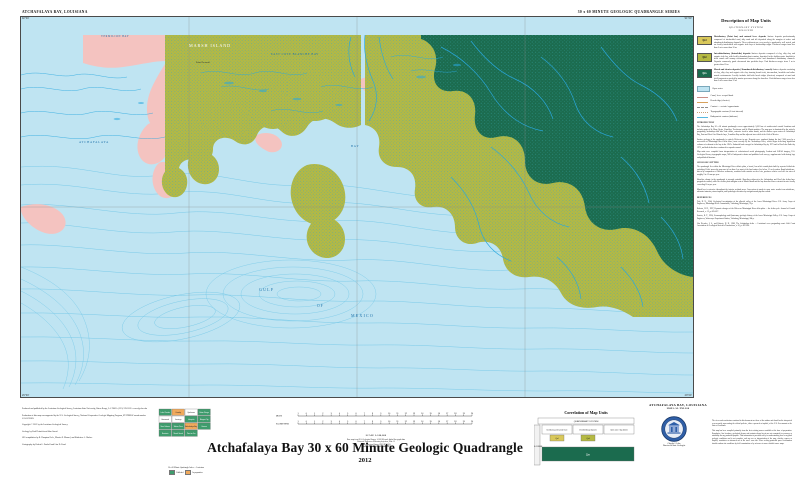 This screenshot has height=487, width=800. What do you see at coordinates (704, 197) in the screenshot?
I see `description-section-heading: REFERENCES` at bounding box center [704, 197].